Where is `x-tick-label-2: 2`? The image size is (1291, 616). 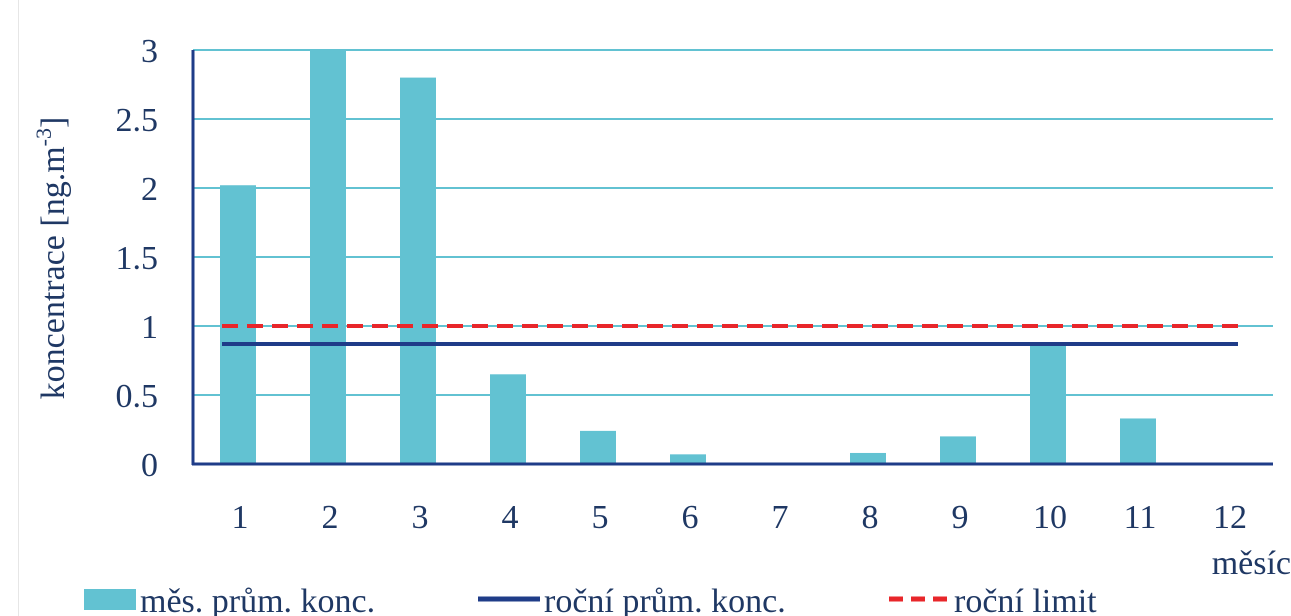 x-tick-label-2: 2 is located at coordinates (330, 517).